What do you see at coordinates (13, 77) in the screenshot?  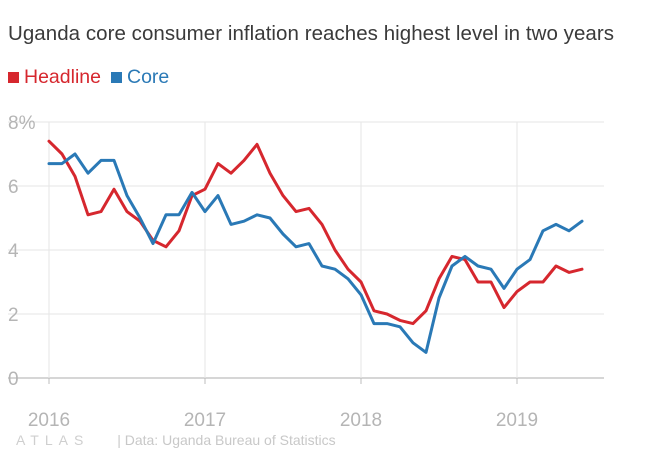 I see `legend-swatch-headline` at bounding box center [13, 77].